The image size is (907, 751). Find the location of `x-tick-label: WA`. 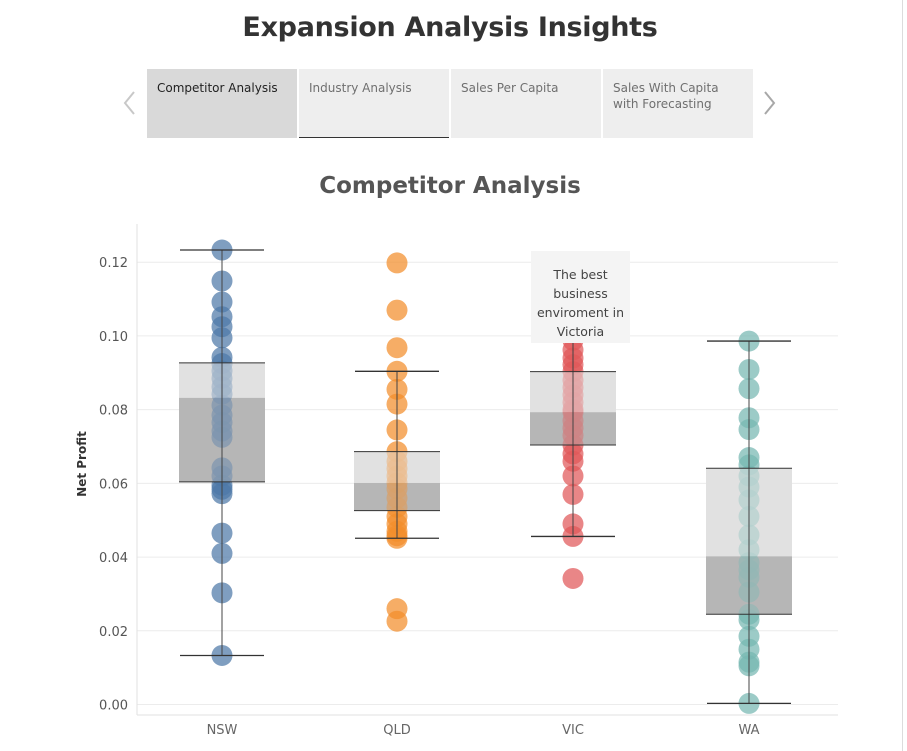

x-tick-label: WA is located at coordinates (748, 730).